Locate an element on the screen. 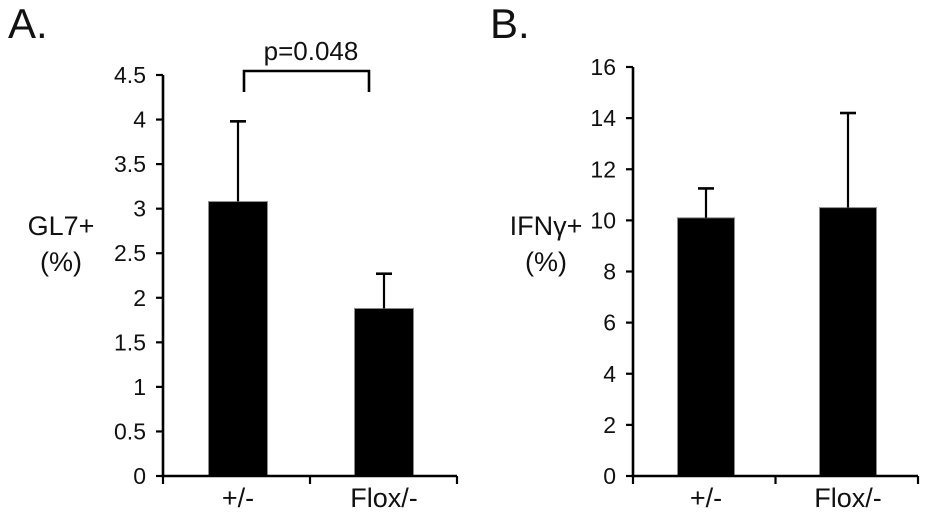 The width and height of the screenshot is (929, 528). significance-bracket is located at coordinates (306, 80).